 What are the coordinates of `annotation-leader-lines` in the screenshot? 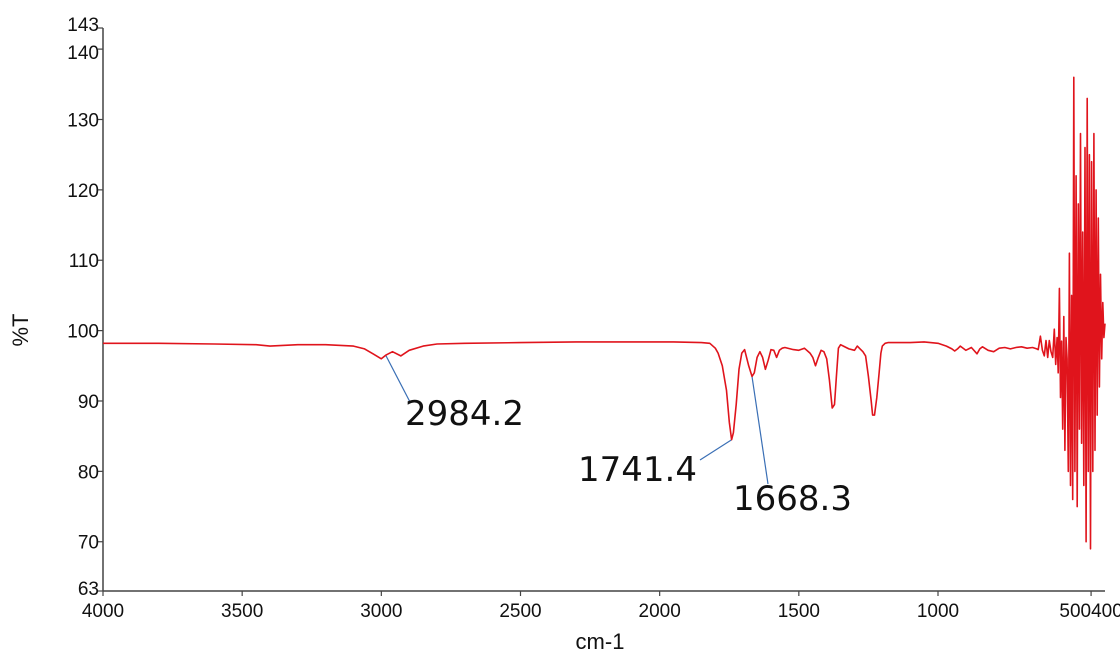 It's located at (577, 419).